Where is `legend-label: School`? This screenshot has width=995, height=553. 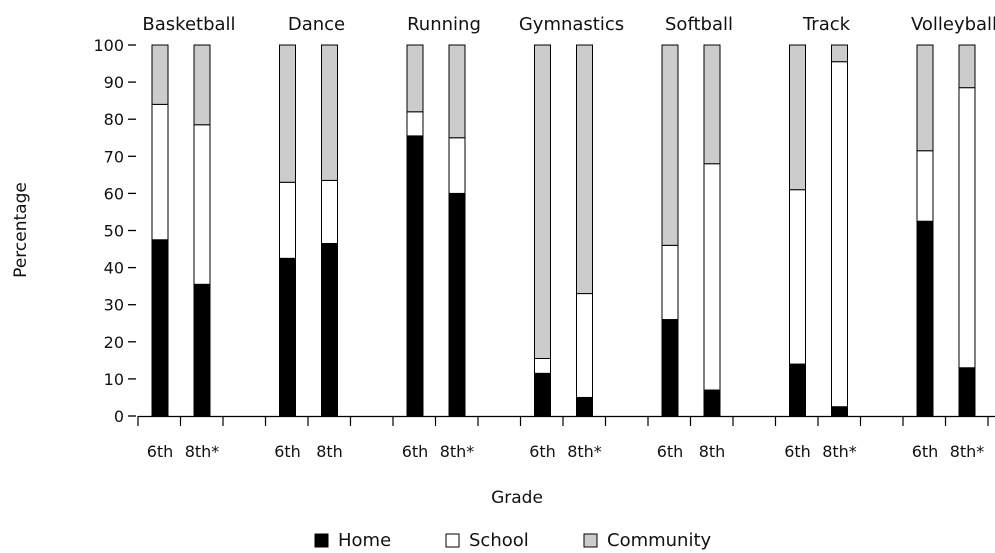
legend-label: School is located at coordinates (499, 540).